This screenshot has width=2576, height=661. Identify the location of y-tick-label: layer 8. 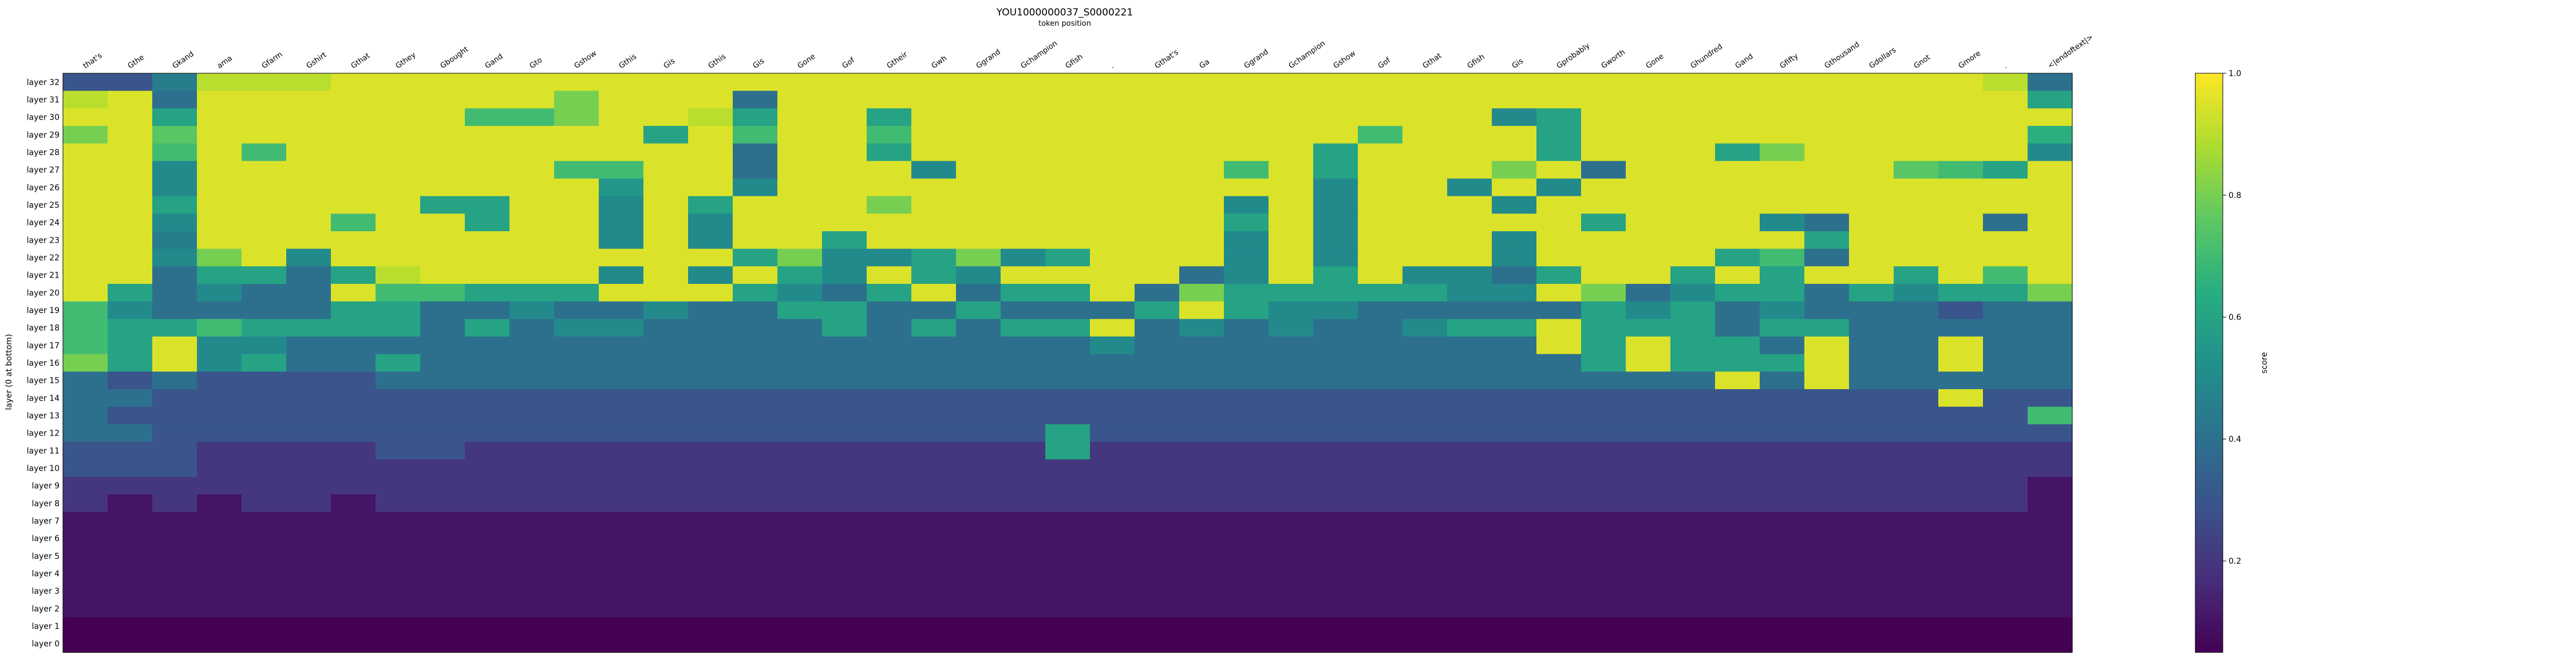
(46, 503).